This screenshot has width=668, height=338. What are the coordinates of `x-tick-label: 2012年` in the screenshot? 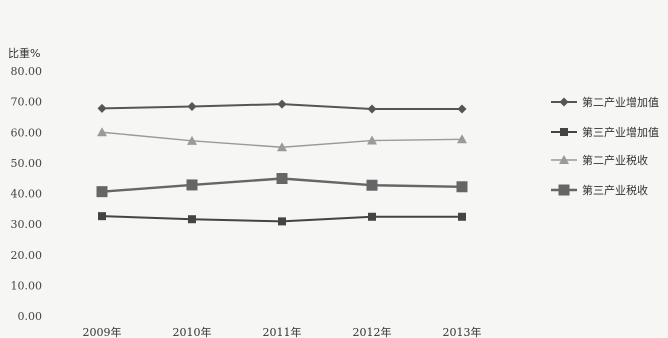 It's located at (372, 331).